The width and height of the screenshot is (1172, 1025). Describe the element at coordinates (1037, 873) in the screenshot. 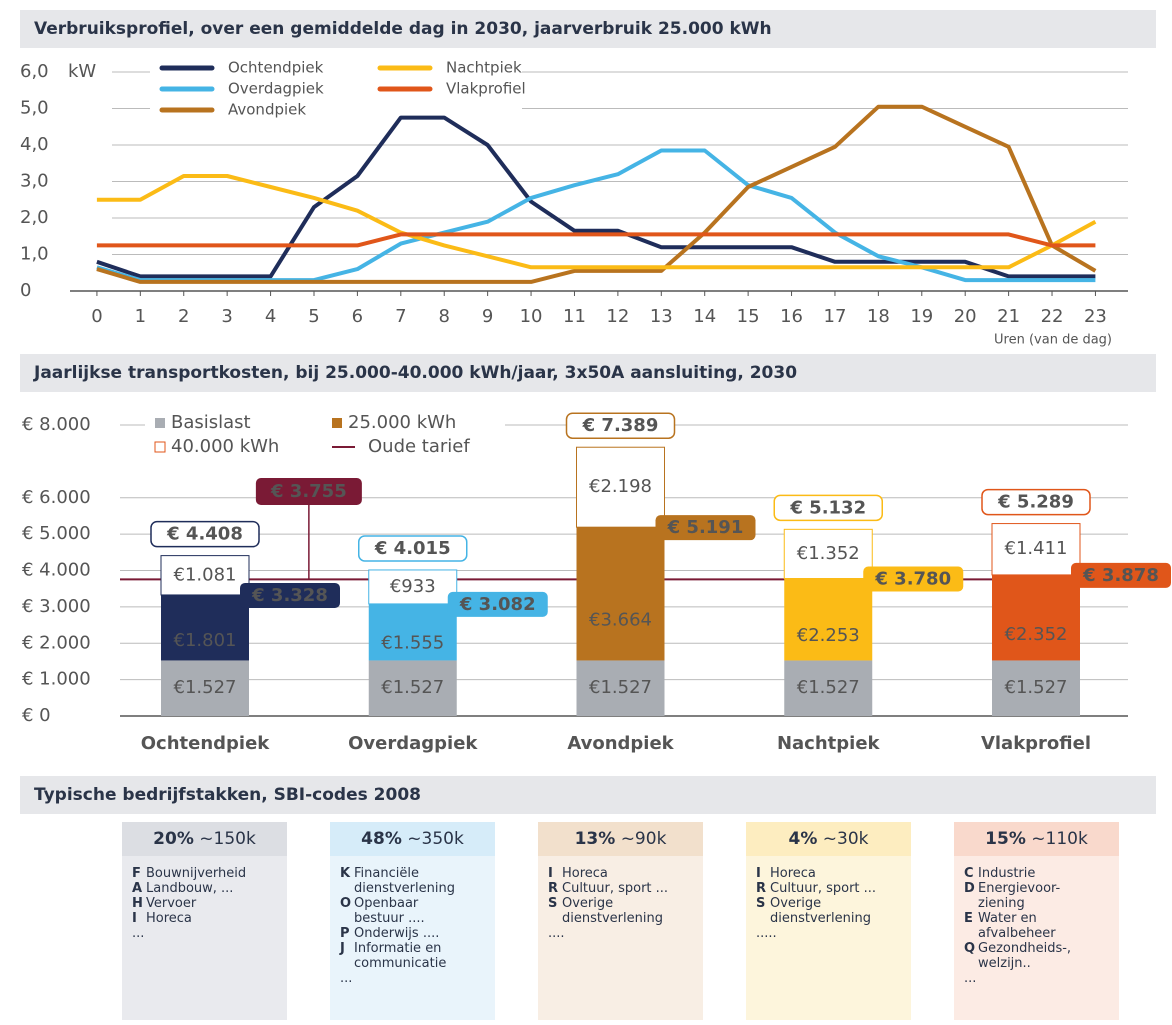

I see `sector-item: C Industrie` at that location.